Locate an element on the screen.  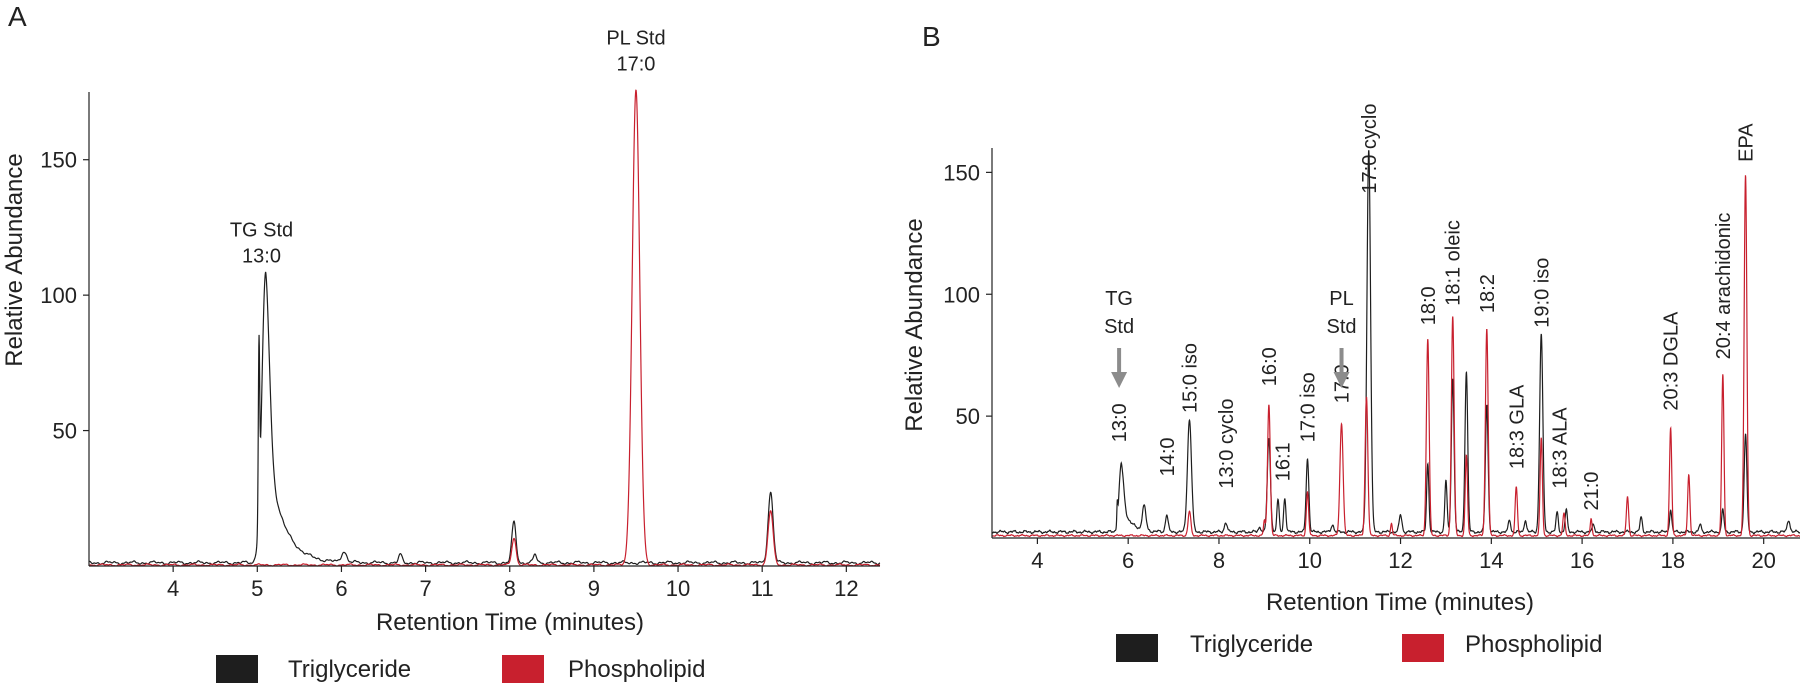
panel-b-legend: Triglyceride Phospholipid is located at coordinates (1359, 646).